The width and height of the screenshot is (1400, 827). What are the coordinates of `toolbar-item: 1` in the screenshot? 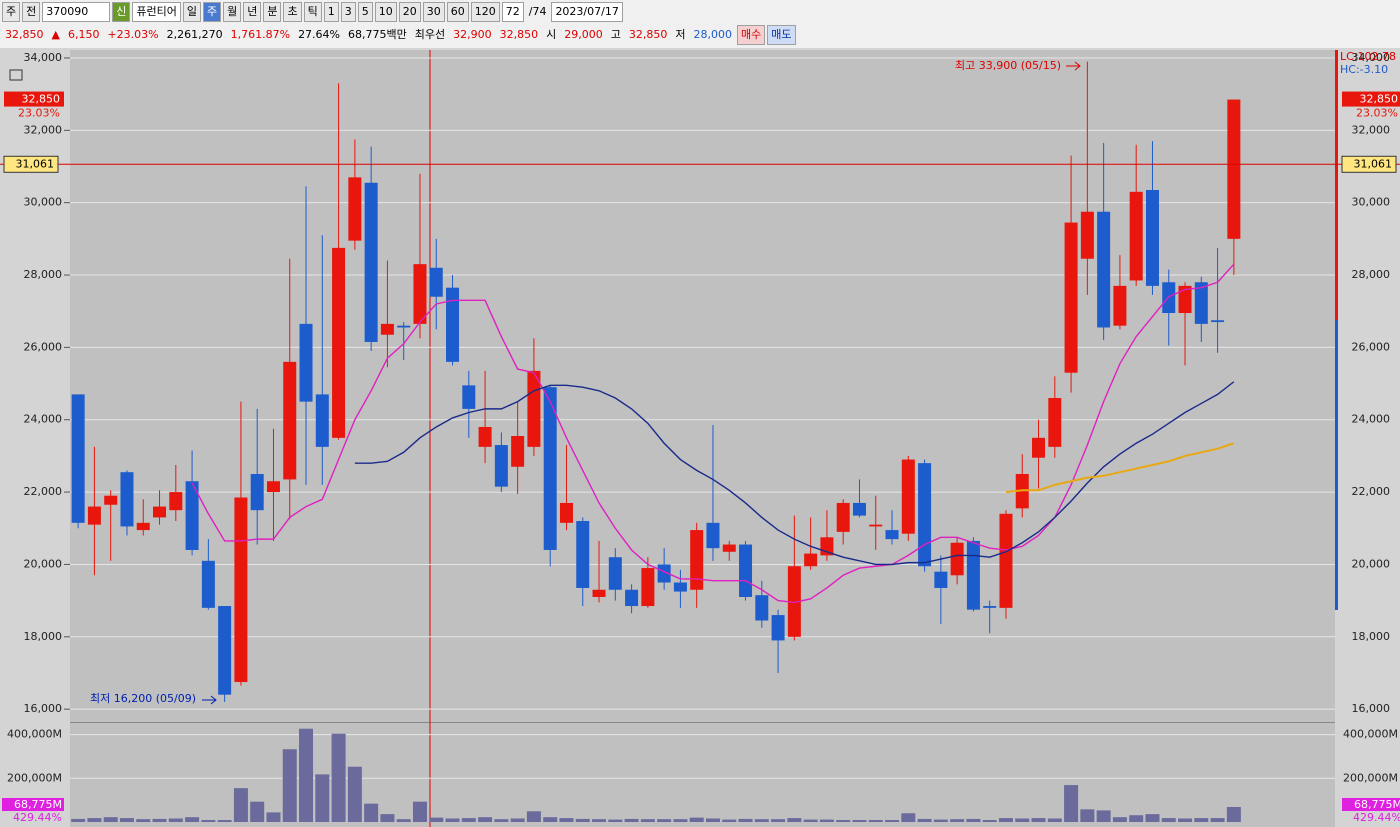 It's located at (331, 12).